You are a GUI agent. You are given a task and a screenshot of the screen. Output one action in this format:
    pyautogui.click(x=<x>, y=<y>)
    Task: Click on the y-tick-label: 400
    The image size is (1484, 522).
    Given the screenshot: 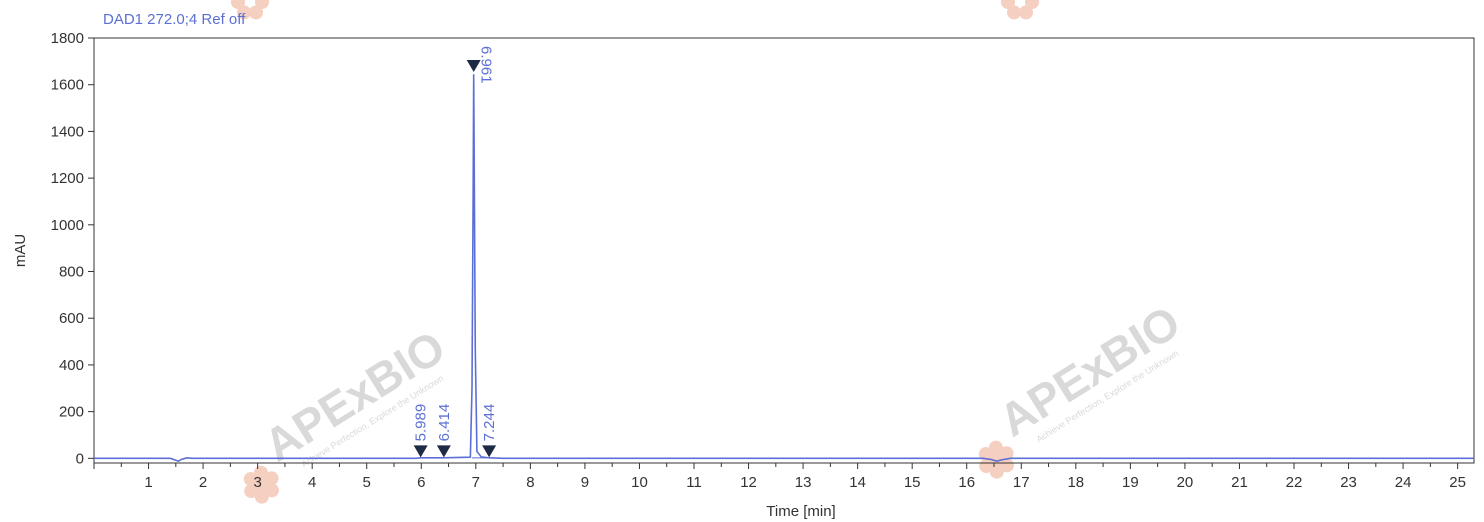 What is the action you would take?
    pyautogui.click(x=71, y=365)
    